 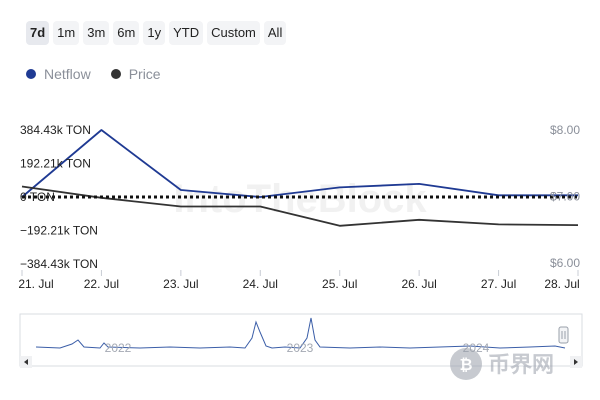 What do you see at coordinates (55, 130) in the screenshot?
I see `left-axis-tick-label: 384.43k TON` at bounding box center [55, 130].